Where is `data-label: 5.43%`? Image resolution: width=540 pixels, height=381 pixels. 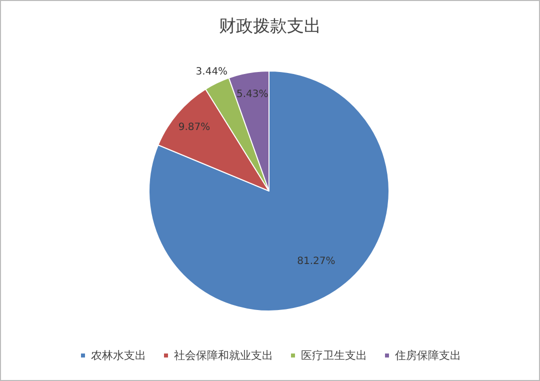 data-label: 5.43% is located at coordinates (252, 94).